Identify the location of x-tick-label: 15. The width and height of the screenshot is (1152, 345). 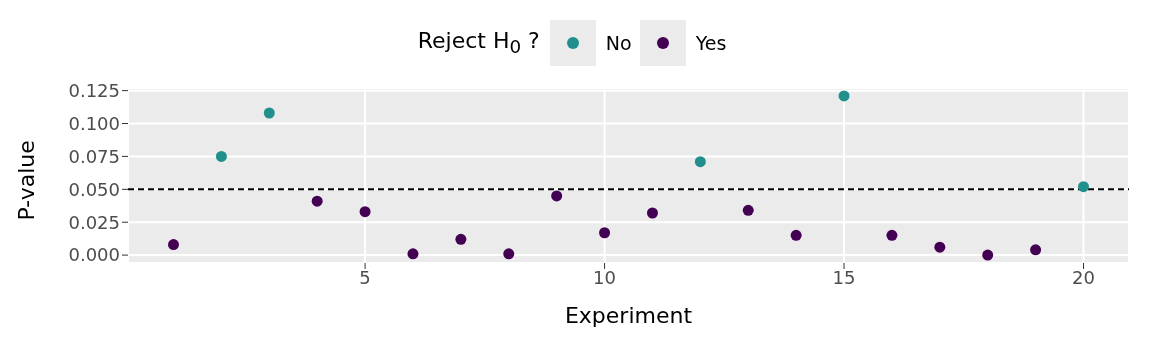
(844, 277).